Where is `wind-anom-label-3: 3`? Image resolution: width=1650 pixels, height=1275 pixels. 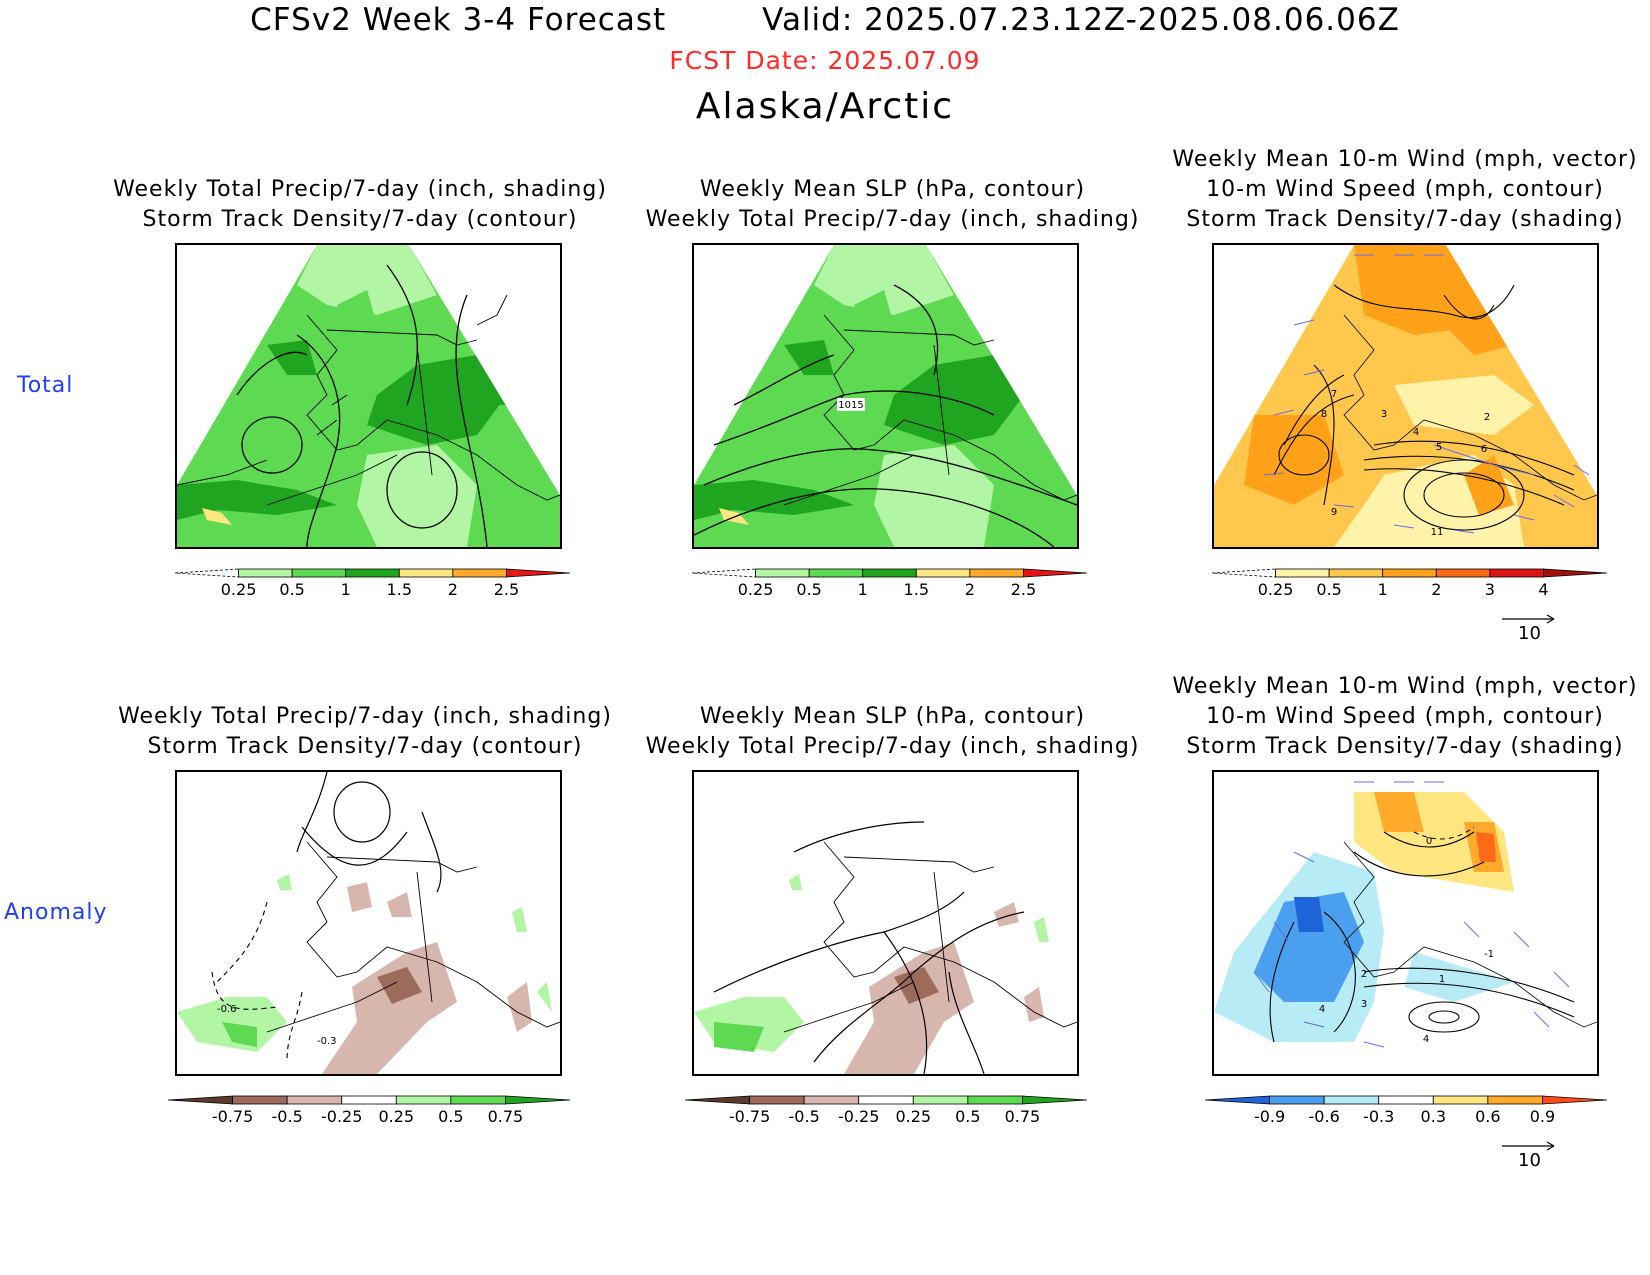
wind-anom-label-3: 3 is located at coordinates (1364, 1004).